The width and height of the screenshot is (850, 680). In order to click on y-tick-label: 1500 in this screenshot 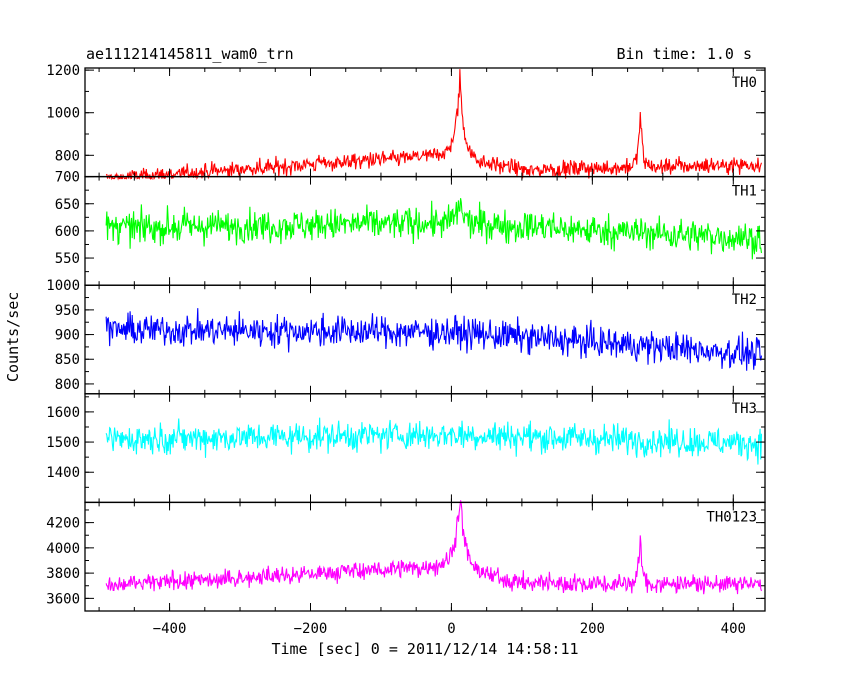, I will do `click(63, 443)`.